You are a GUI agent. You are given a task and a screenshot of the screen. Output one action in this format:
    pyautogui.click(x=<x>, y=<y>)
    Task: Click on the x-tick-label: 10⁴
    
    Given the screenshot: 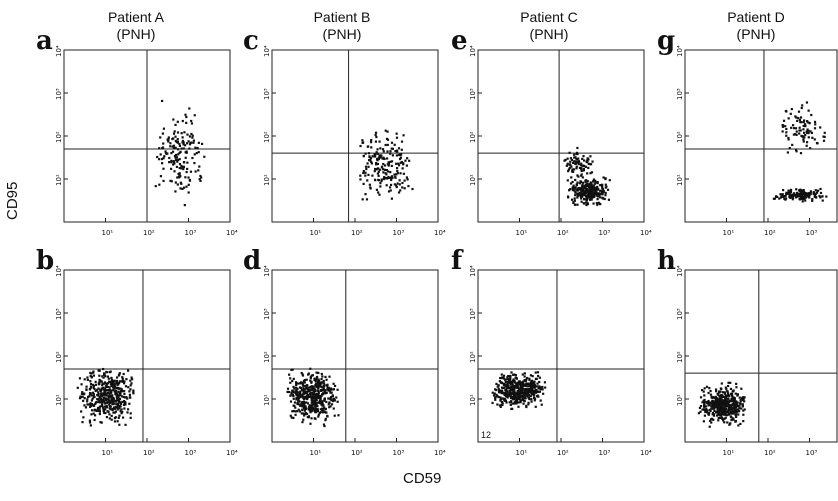 What is the action you would take?
    pyautogui.click(x=440, y=453)
    